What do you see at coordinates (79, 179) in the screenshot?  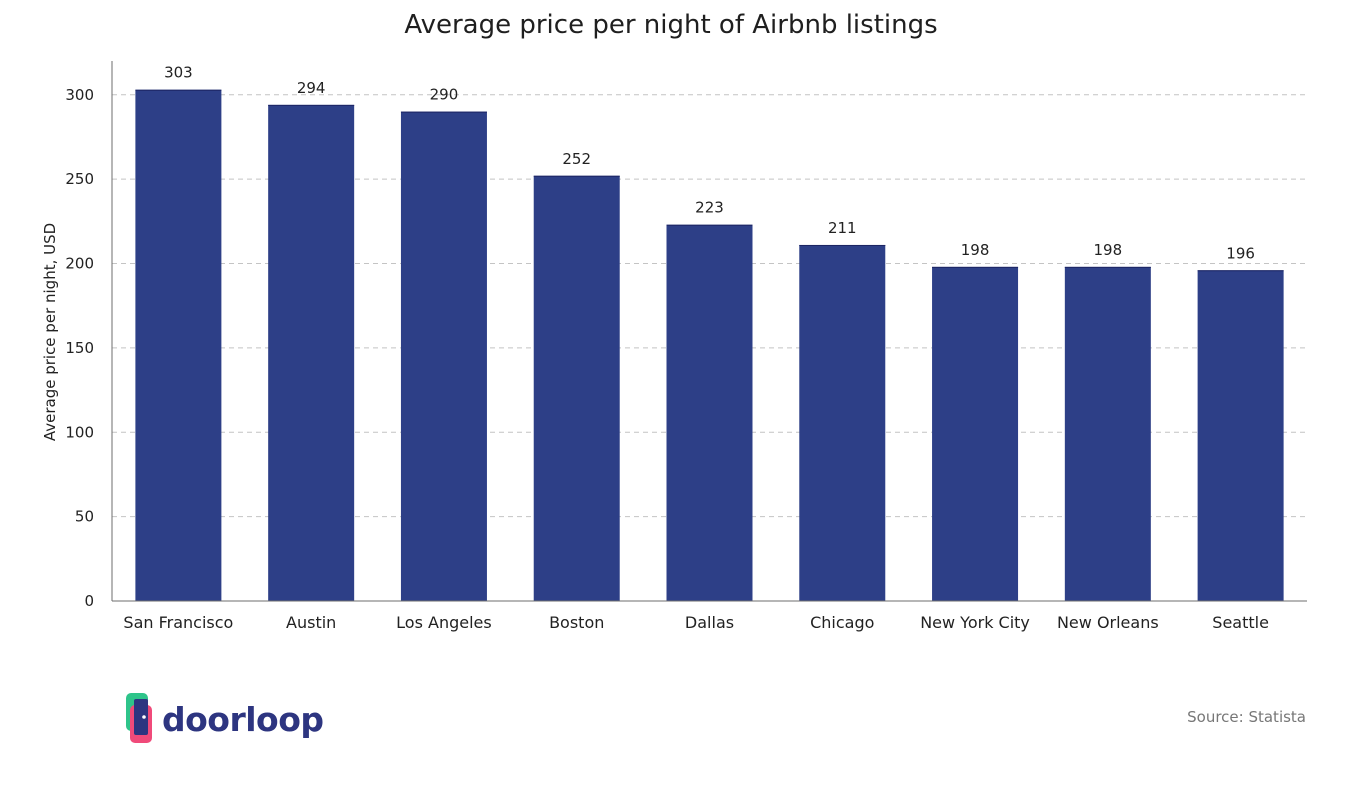 I see `y-tick-label: 250` at bounding box center [79, 179].